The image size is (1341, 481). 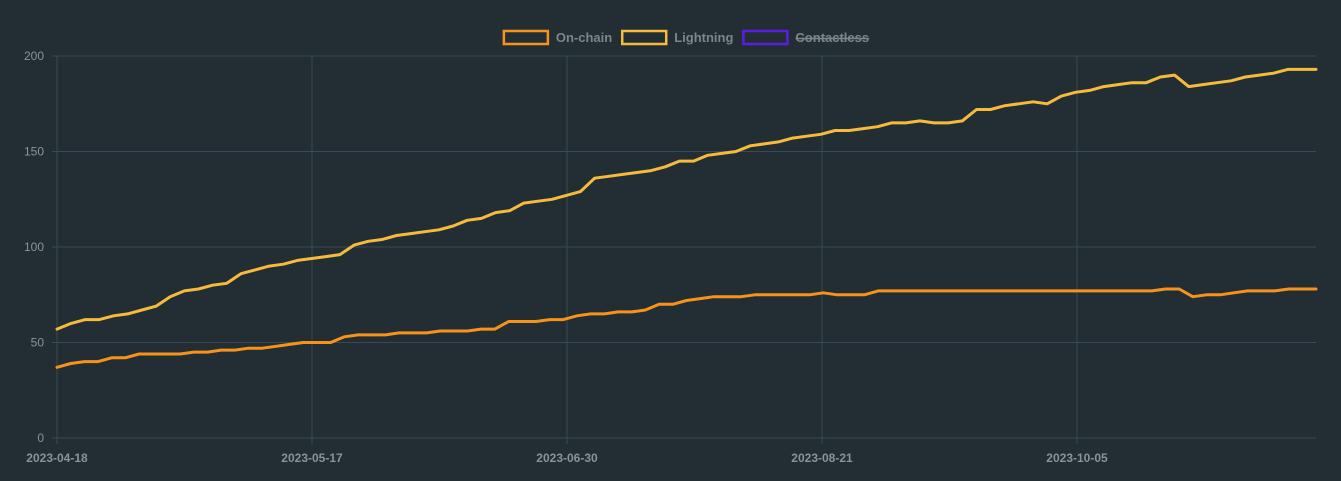 What do you see at coordinates (40, 438) in the screenshot?
I see `y-tick-label: 0` at bounding box center [40, 438].